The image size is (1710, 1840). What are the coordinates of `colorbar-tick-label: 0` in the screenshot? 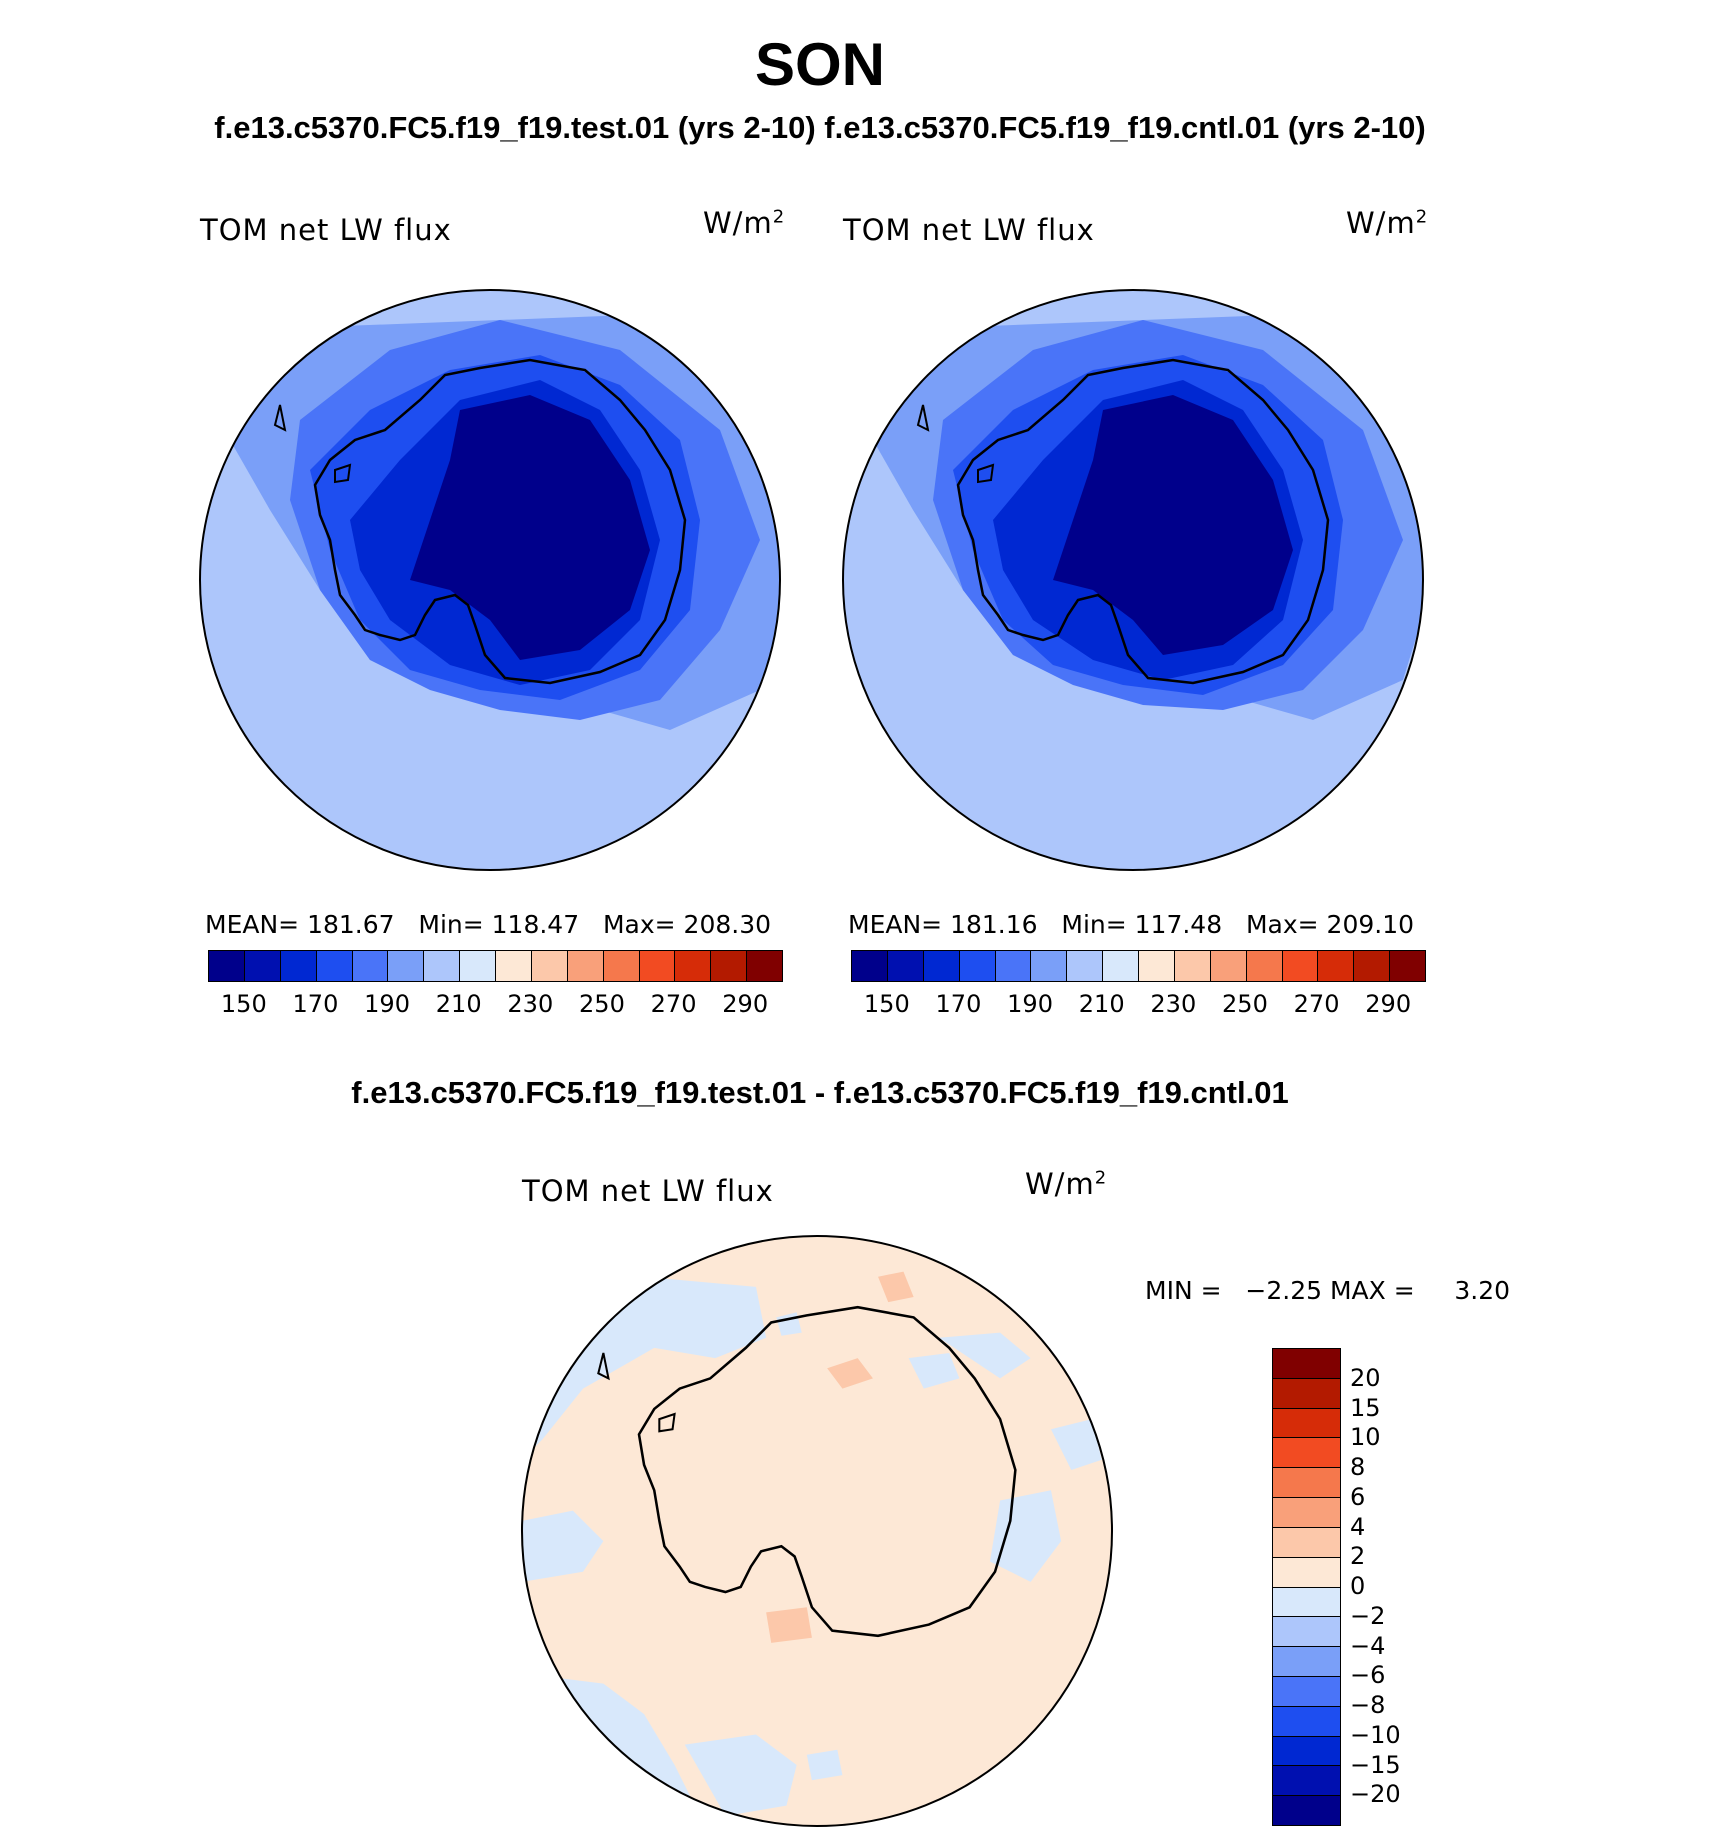 It's located at (1358, 1586).